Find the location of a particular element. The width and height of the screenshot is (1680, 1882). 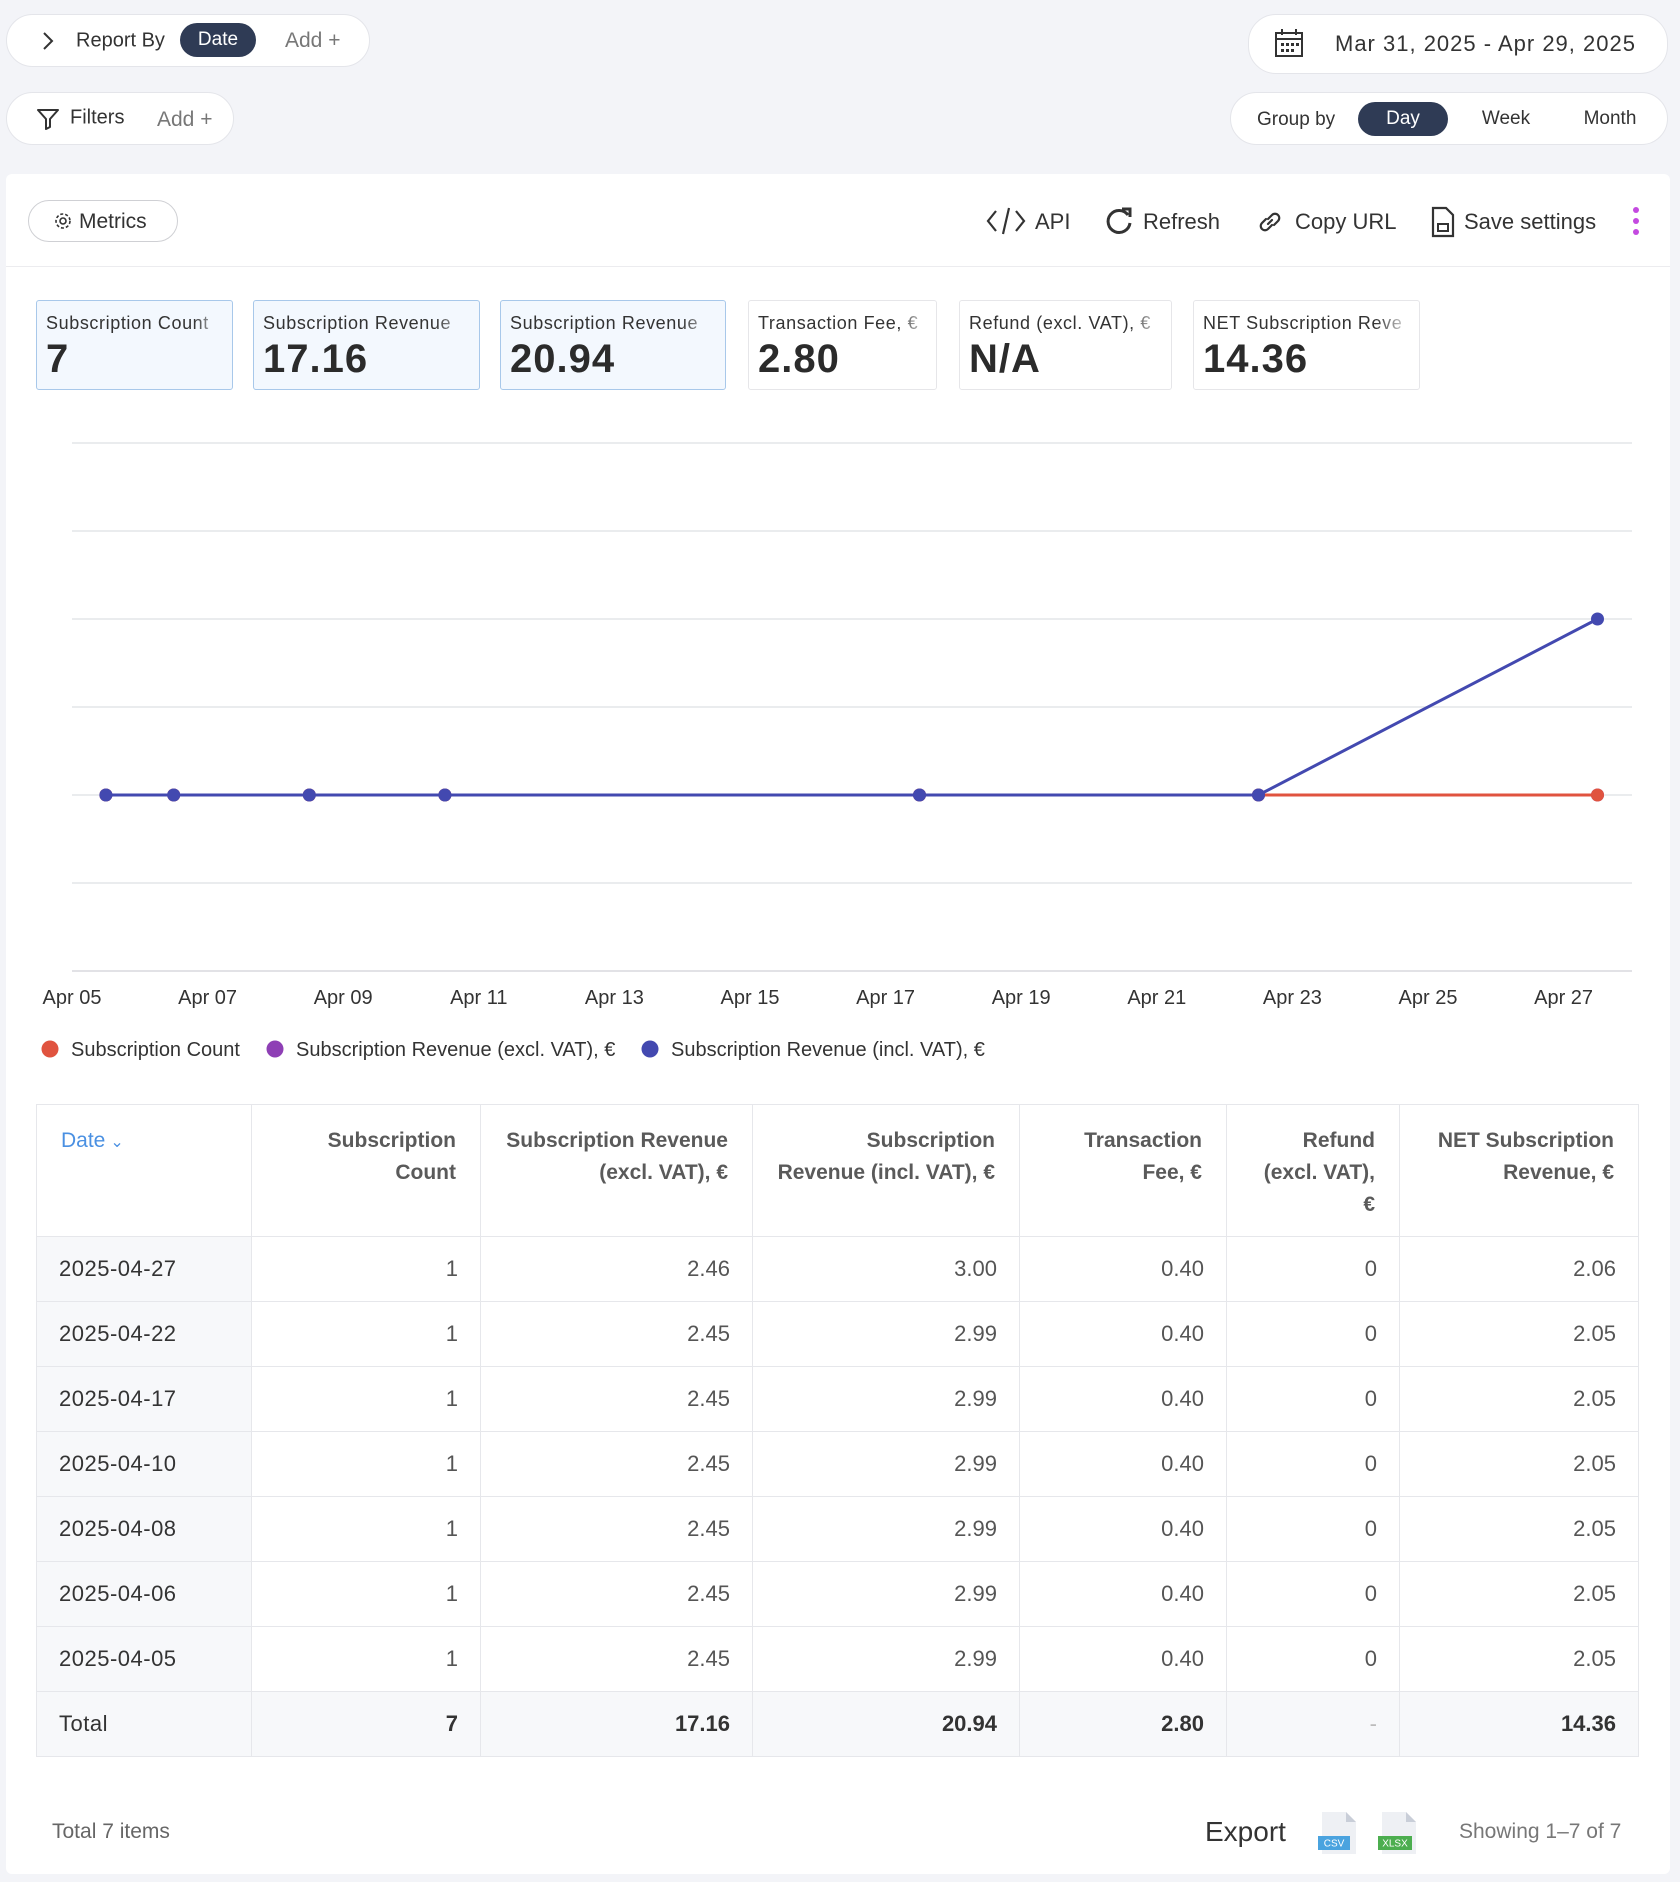

filters-label: Filters is located at coordinates (97, 117).